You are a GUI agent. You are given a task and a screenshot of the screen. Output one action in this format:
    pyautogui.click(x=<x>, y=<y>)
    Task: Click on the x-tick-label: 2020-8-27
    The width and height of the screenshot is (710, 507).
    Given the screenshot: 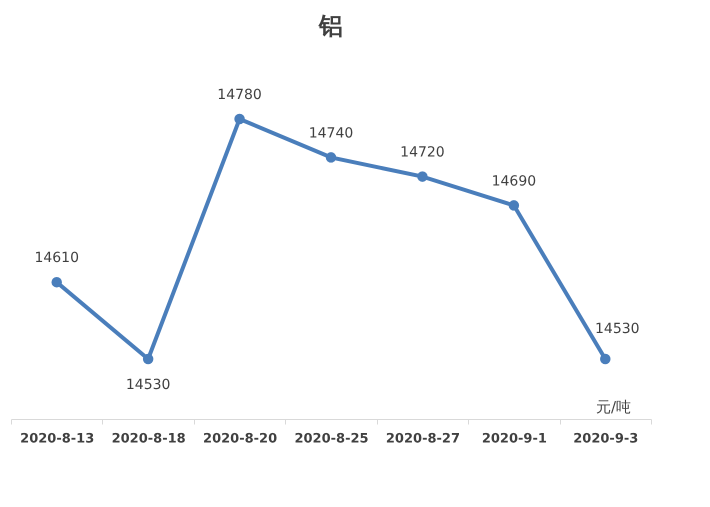 What is the action you would take?
    pyautogui.click(x=423, y=439)
    